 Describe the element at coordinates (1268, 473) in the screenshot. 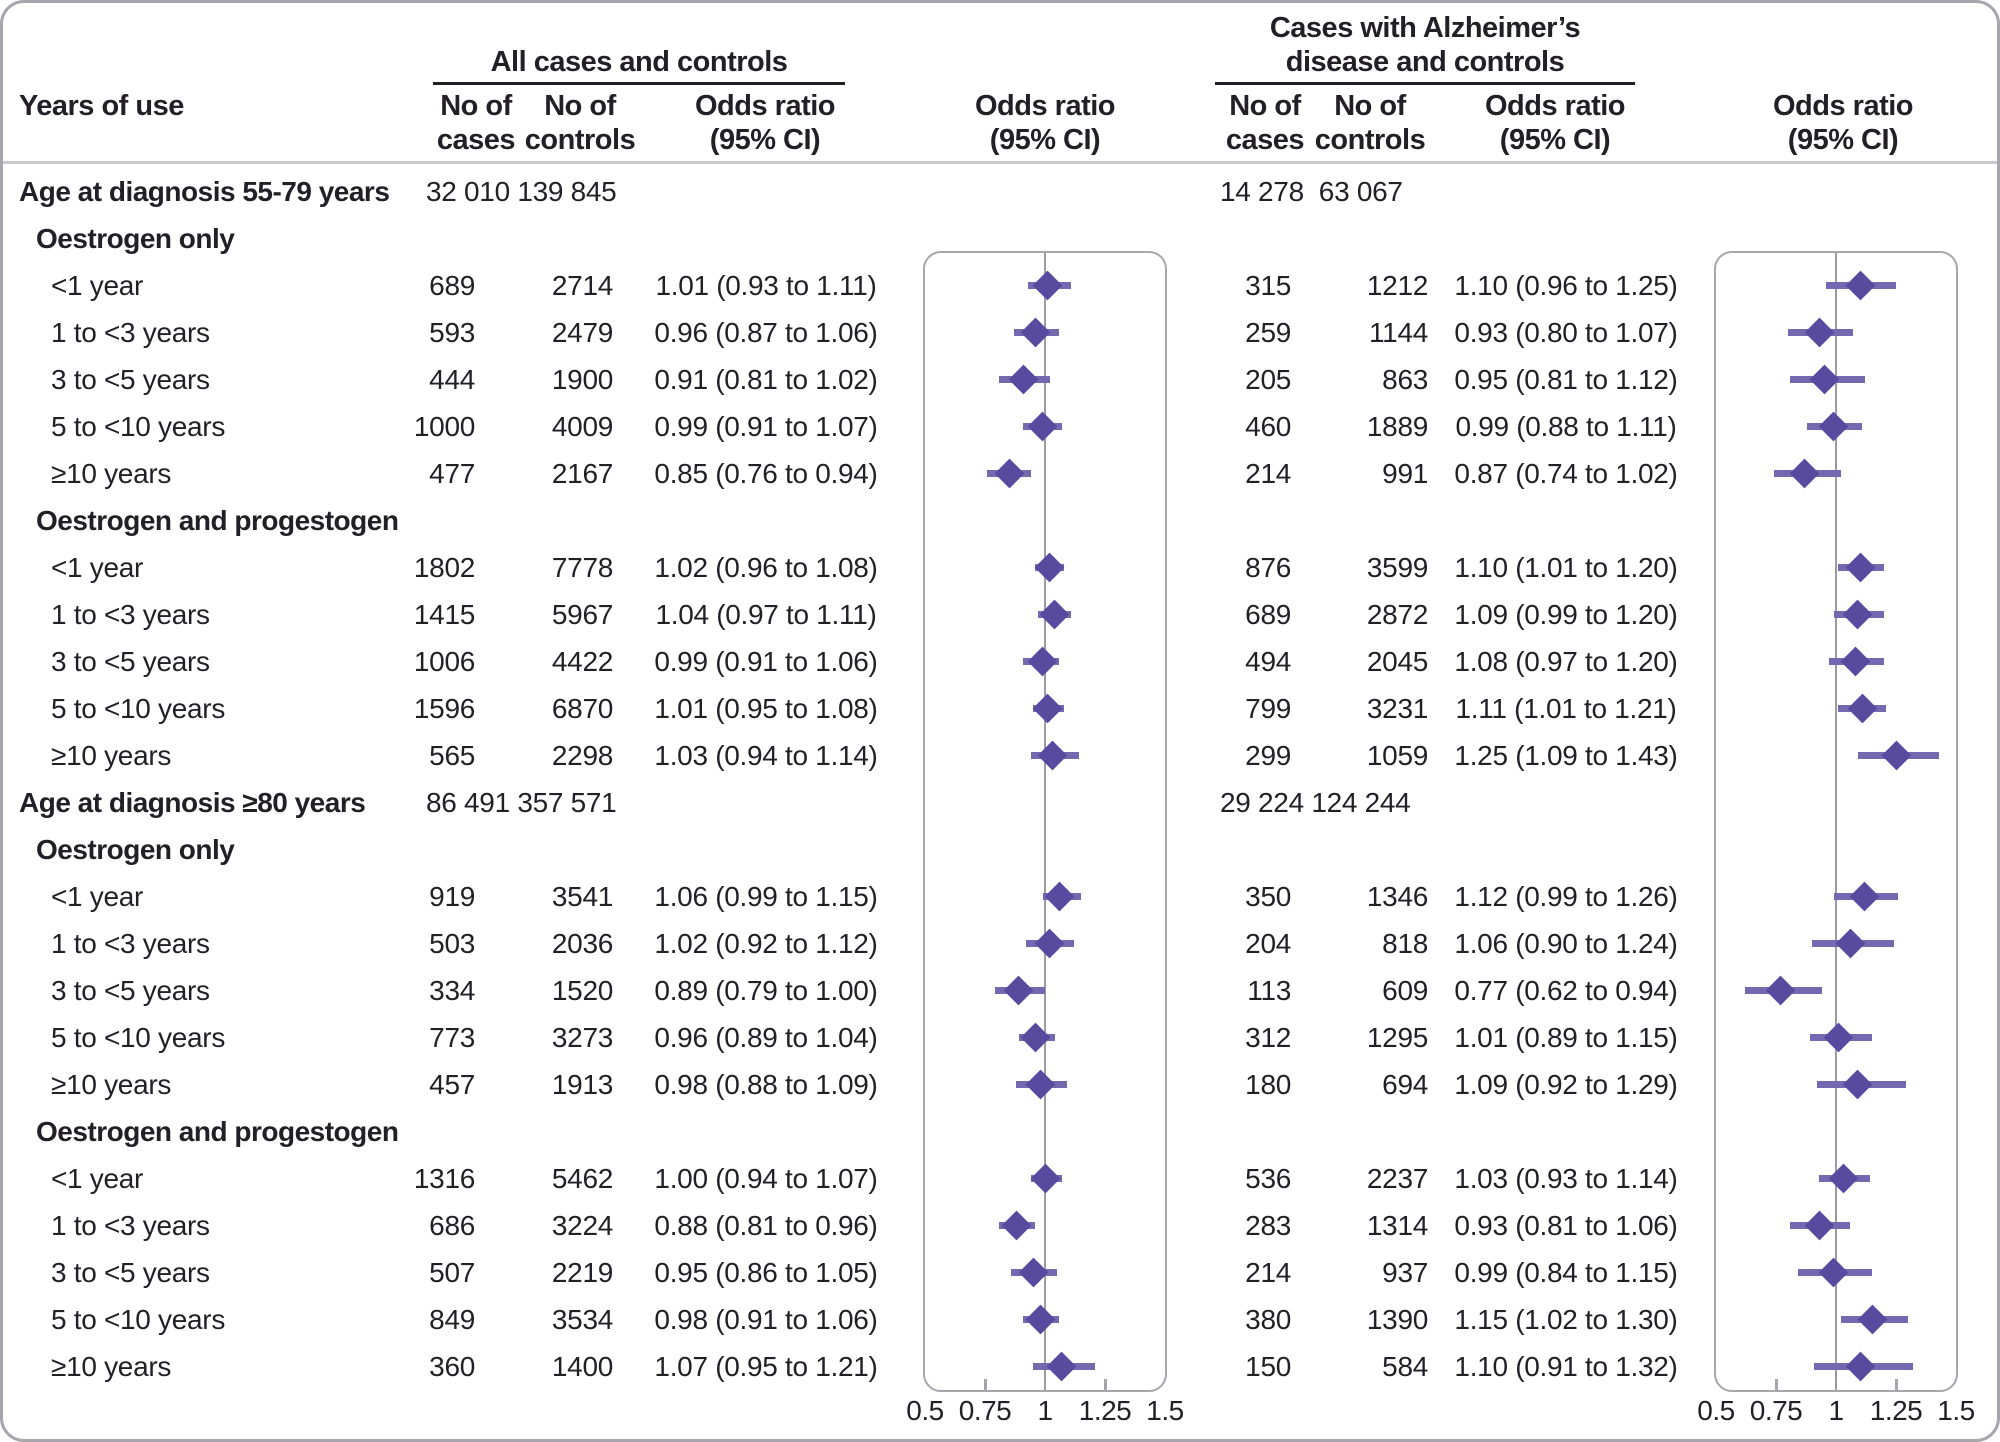

I see `cases-value: 214` at that location.